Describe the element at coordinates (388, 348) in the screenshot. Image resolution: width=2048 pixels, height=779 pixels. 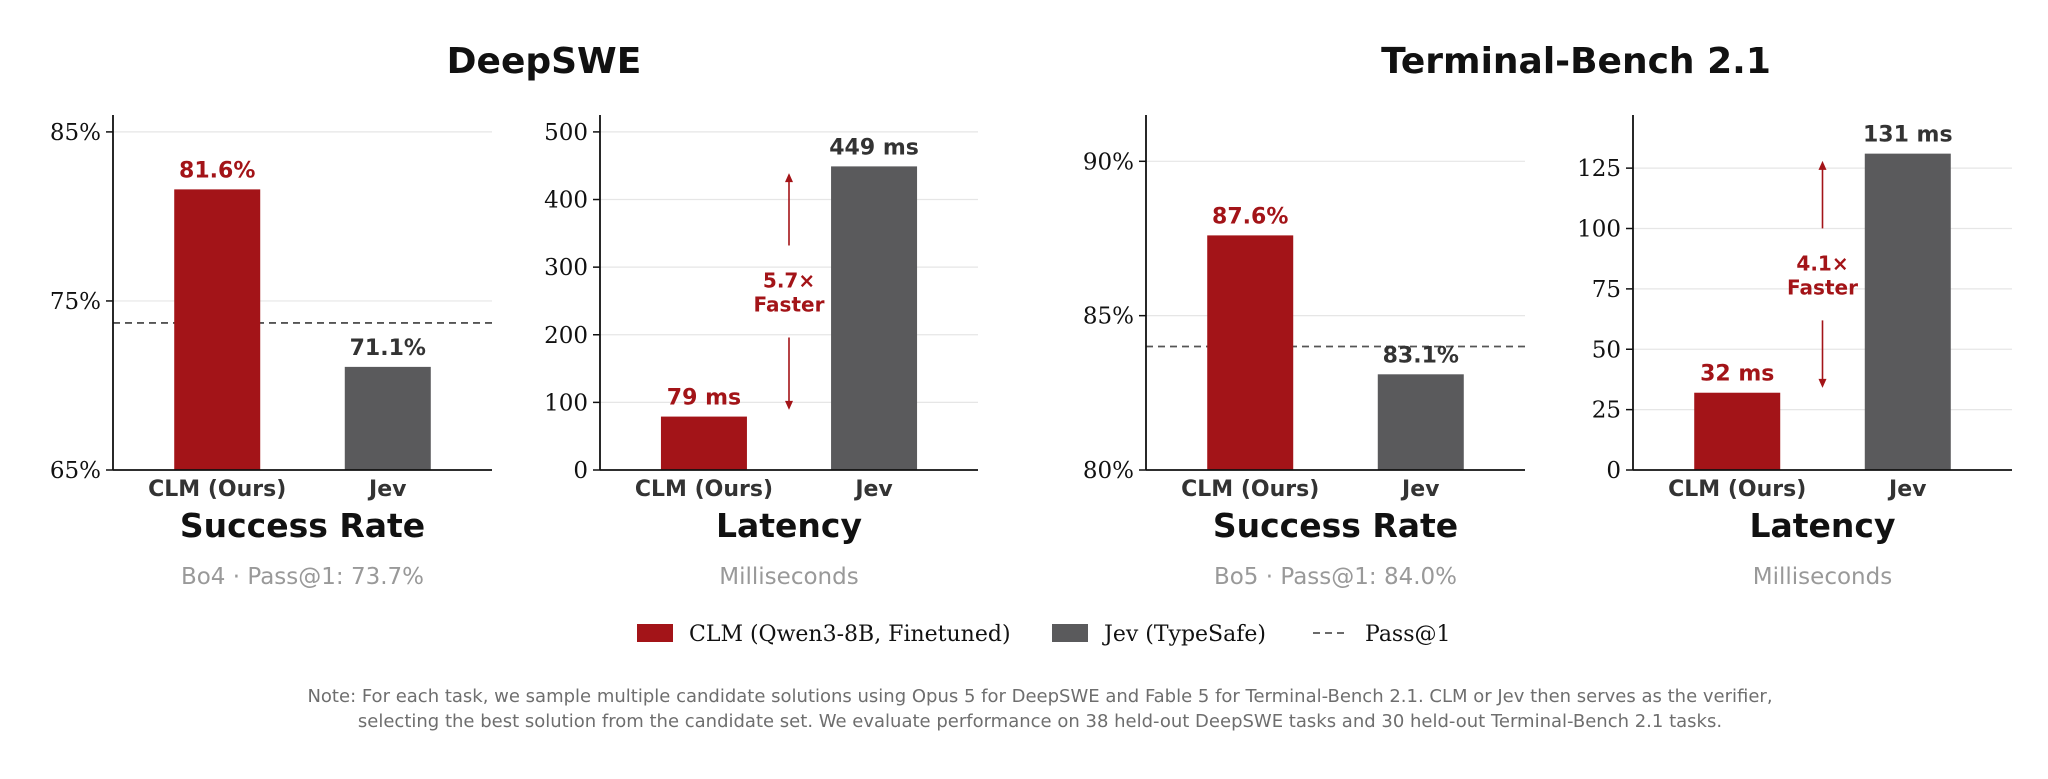
I see `bar-value-label: 71.1%` at that location.